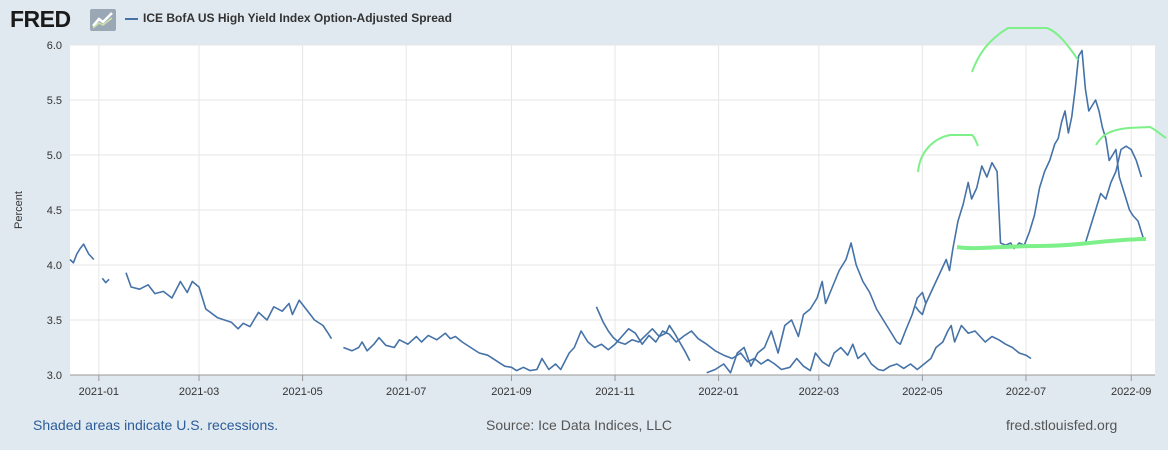  Describe the element at coordinates (54, 376) in the screenshot. I see `y-tick-label: 3.0` at that location.